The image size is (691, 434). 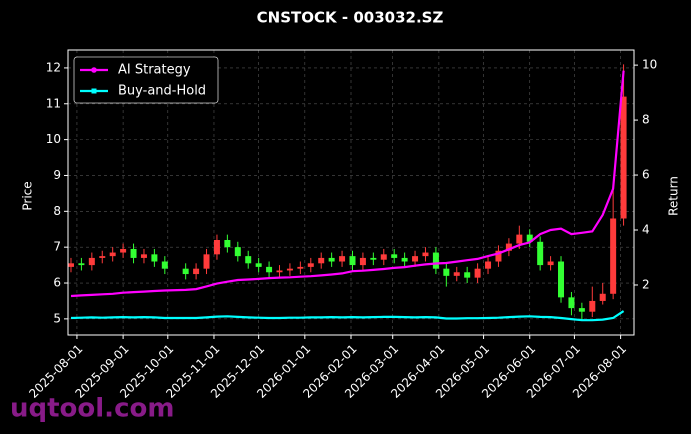 What do you see at coordinates (646, 175) in the screenshot?
I see `y2-tick-label: 6` at bounding box center [646, 175].